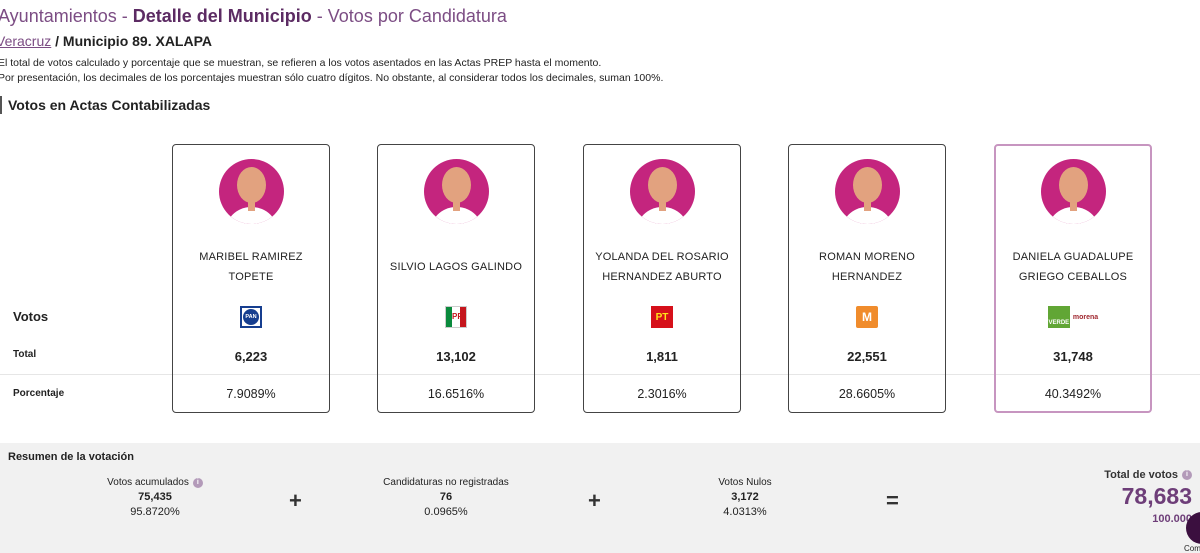 The image size is (1200, 553). I want to click on title-subsection: Votos por Candidatura, so click(417, 16).